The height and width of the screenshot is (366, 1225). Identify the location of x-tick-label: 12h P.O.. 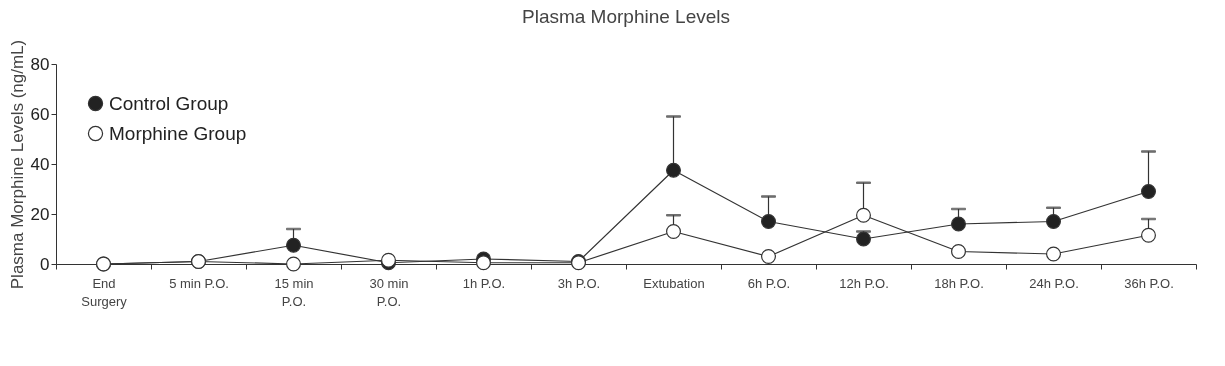
(864, 283).